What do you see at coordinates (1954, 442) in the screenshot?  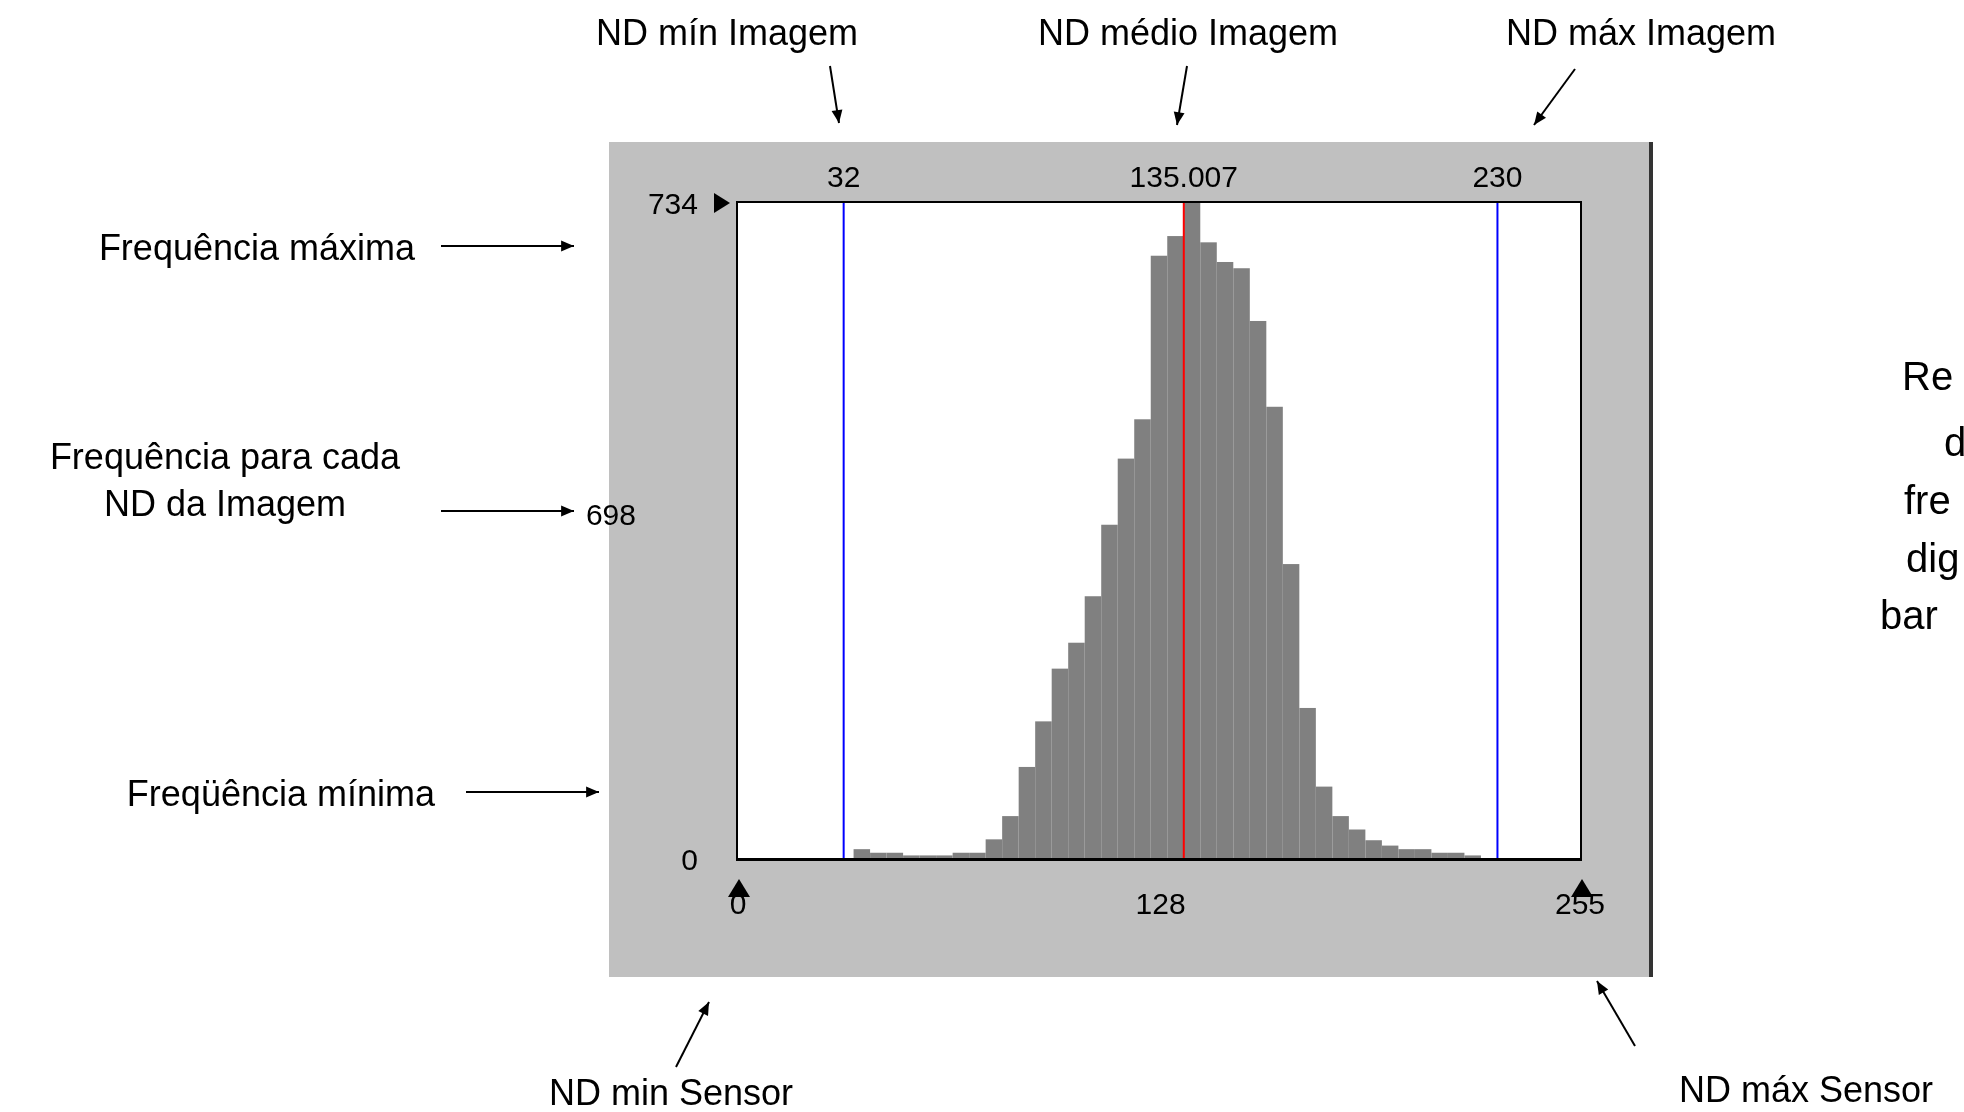 I see `text: d` at bounding box center [1954, 442].